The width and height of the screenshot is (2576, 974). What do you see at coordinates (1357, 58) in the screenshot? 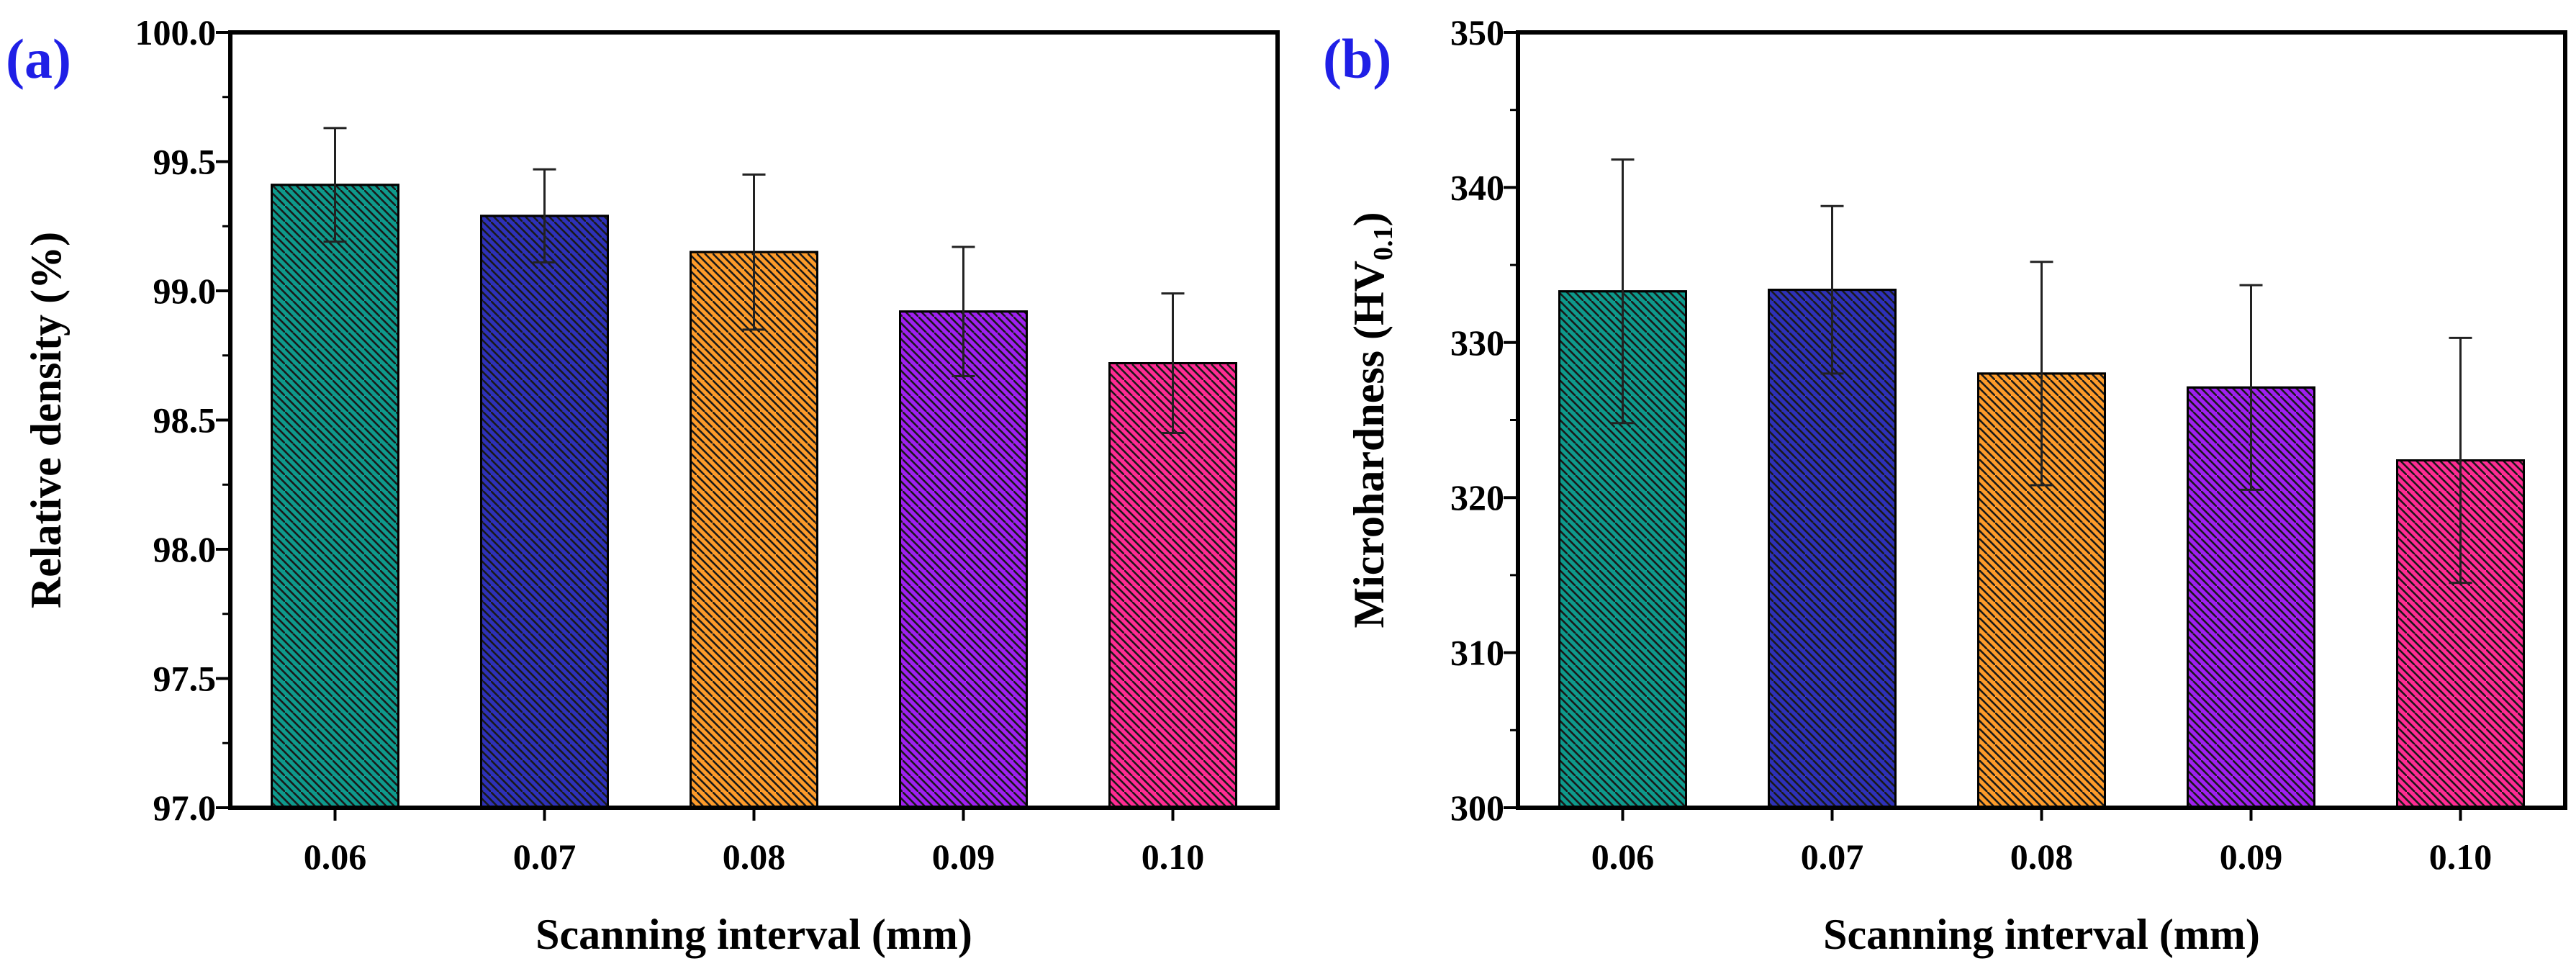
I see `panel-label: (b)` at bounding box center [1357, 58].